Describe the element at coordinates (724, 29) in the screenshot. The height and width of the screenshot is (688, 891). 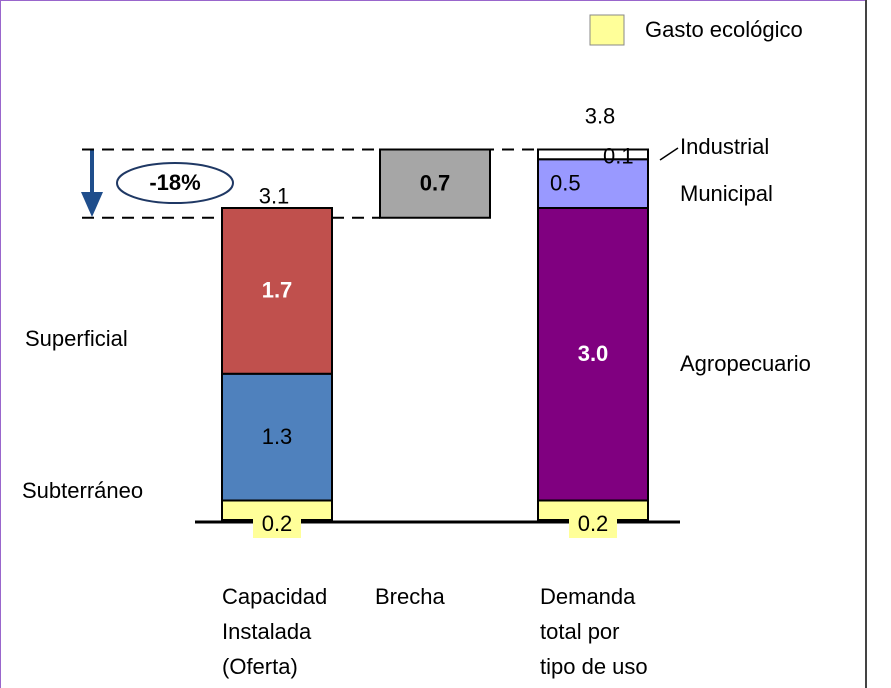
I see `legend-label: Gasto ecológico` at that location.